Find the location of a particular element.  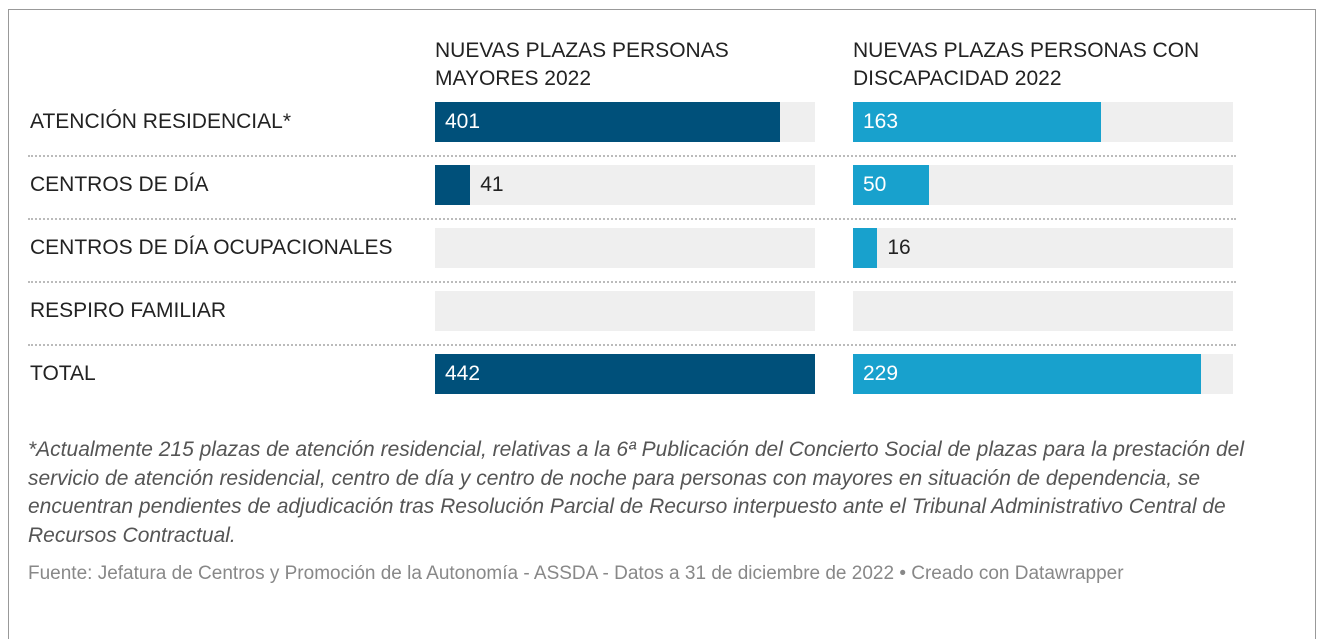

value-label: 442 is located at coordinates (463, 373).